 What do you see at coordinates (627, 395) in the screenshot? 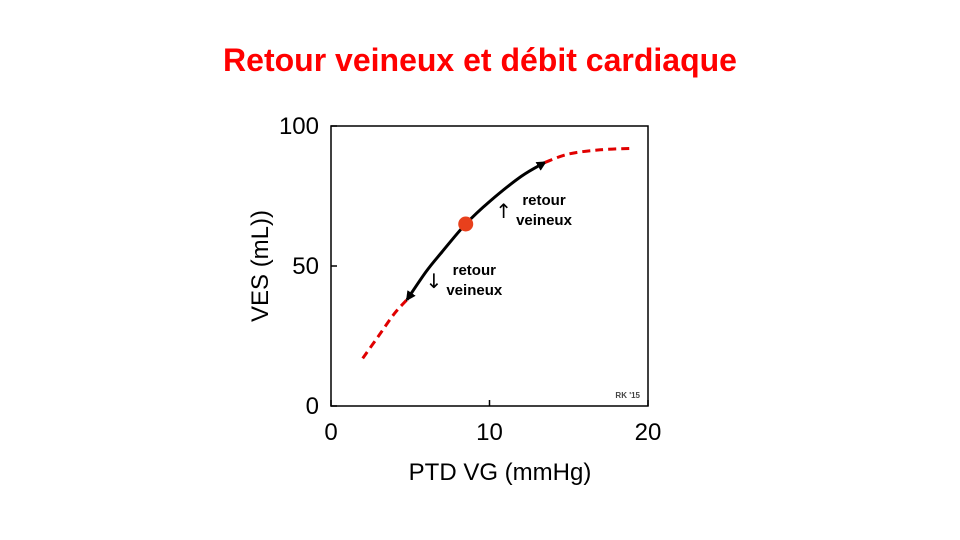
I see `credit-label: RK '15` at bounding box center [627, 395].